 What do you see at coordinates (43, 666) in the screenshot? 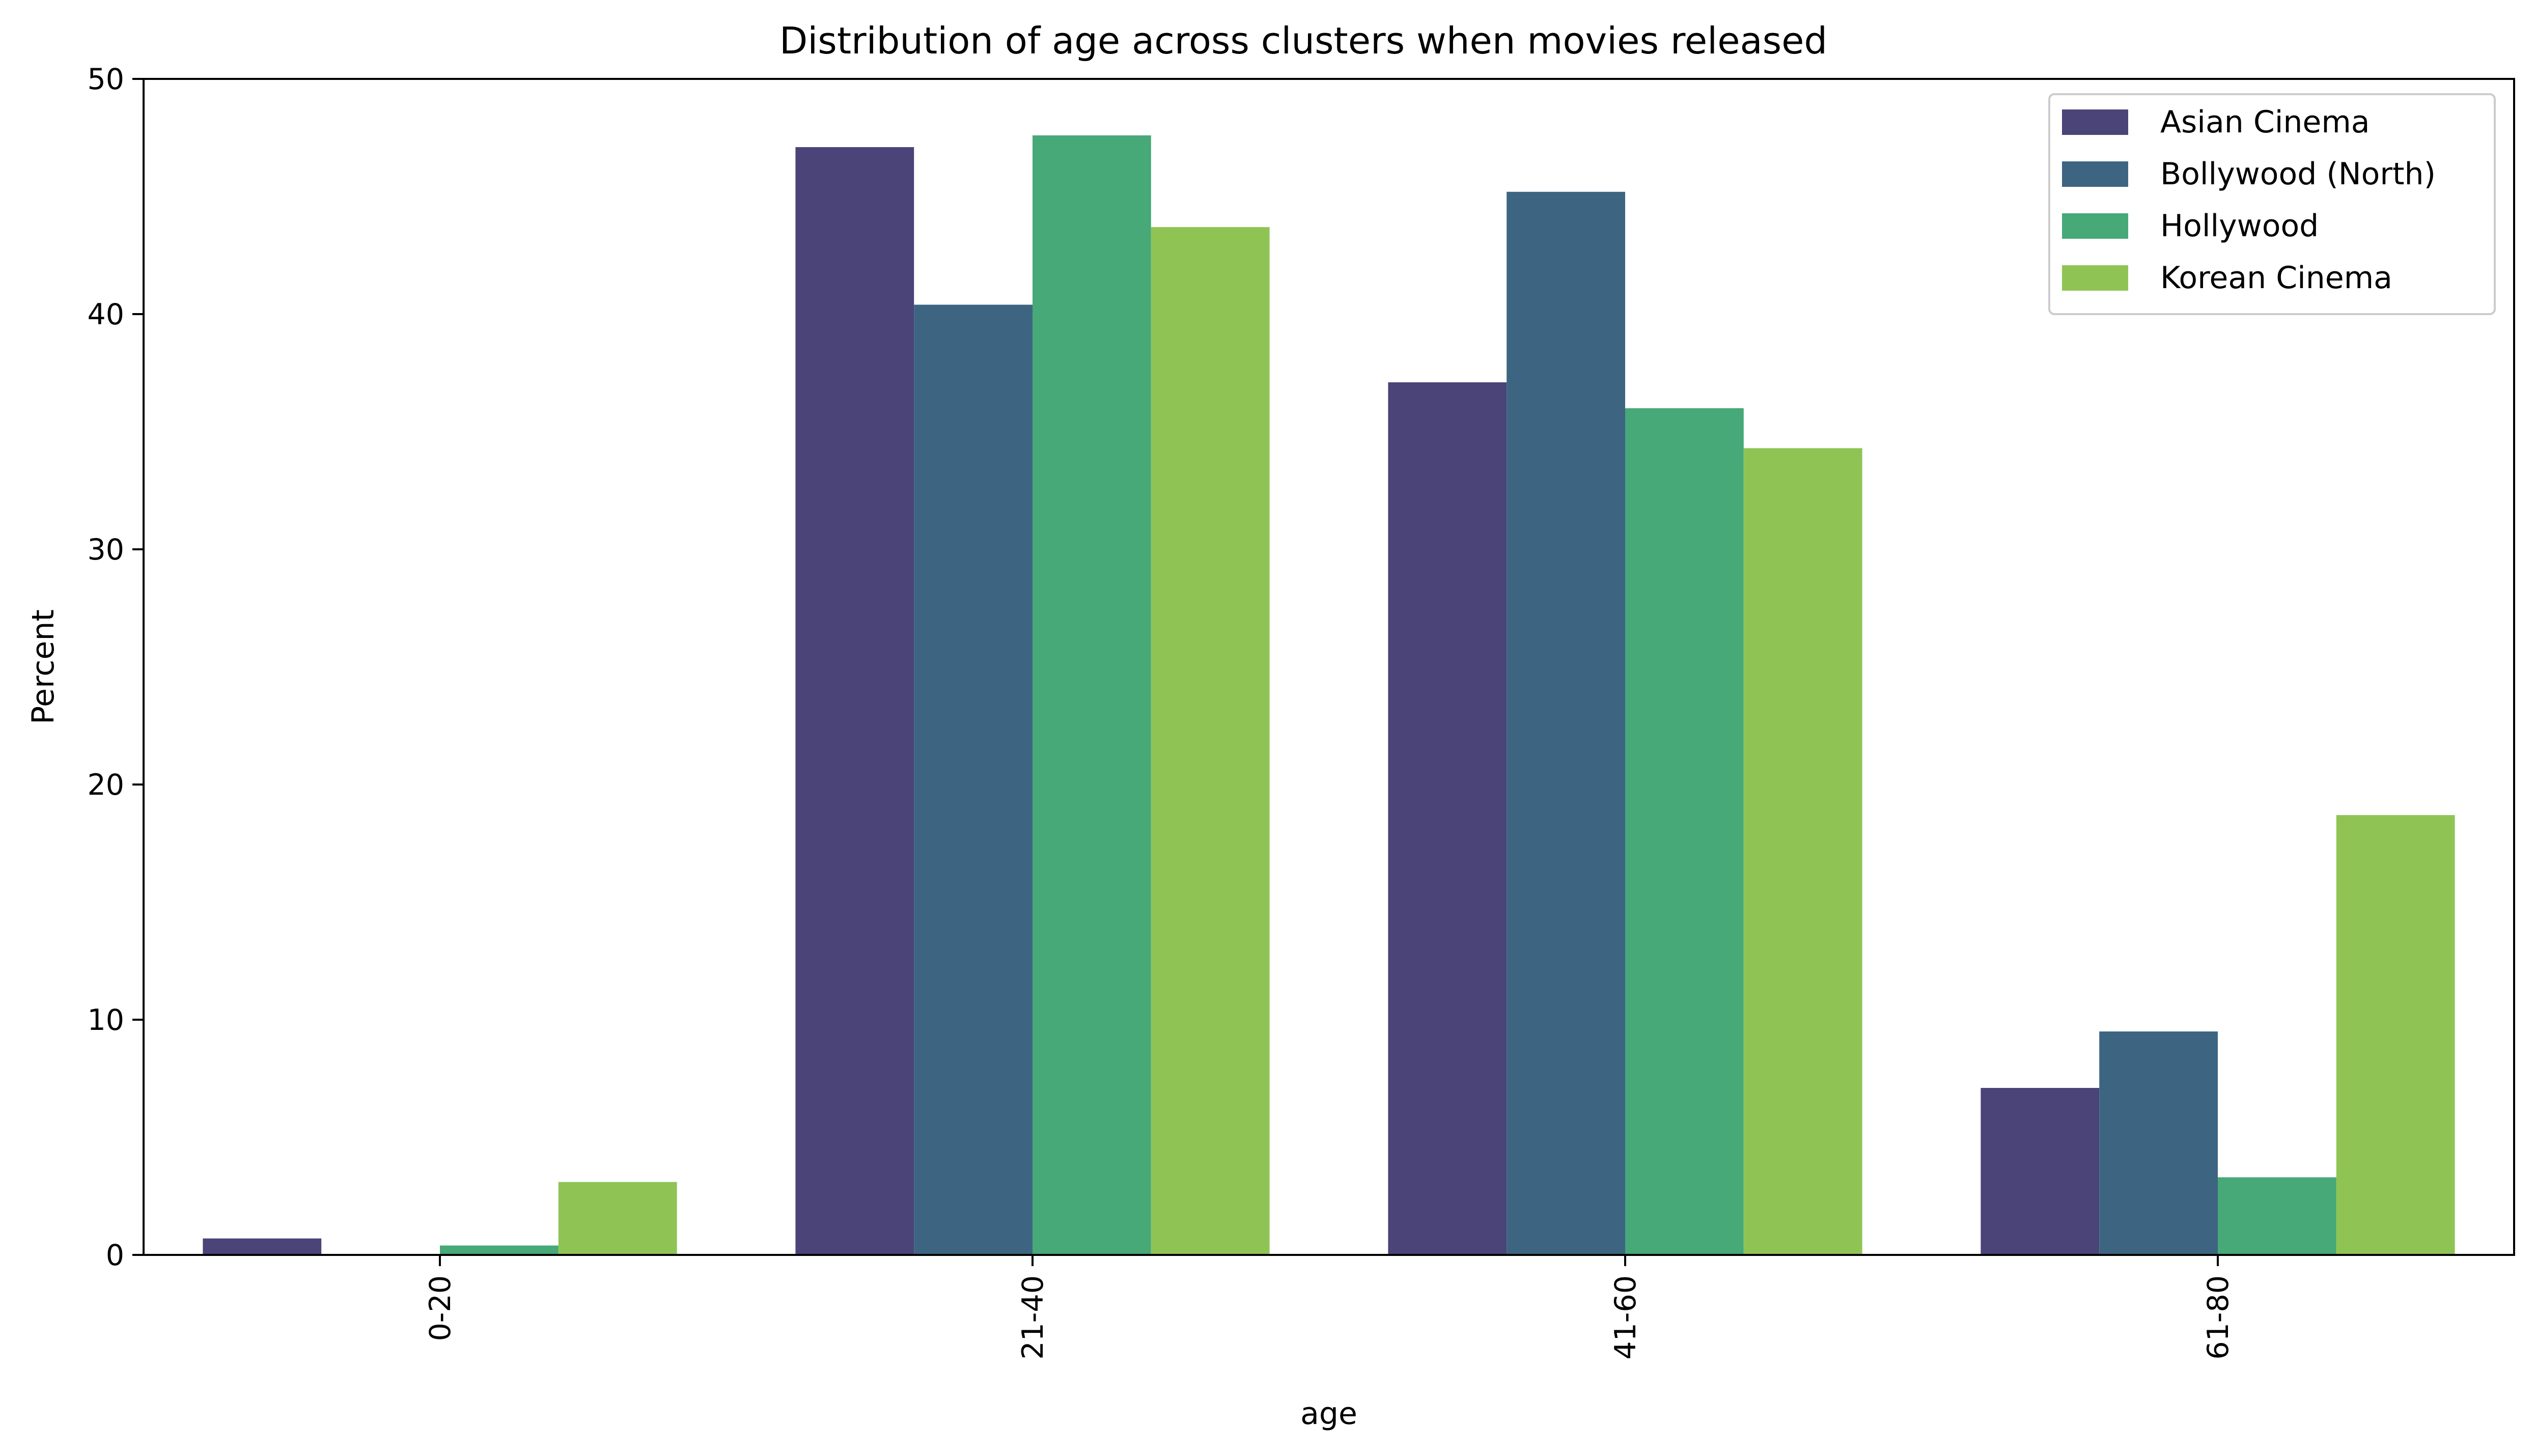
I see `y-axis-label: Percent` at bounding box center [43, 666].